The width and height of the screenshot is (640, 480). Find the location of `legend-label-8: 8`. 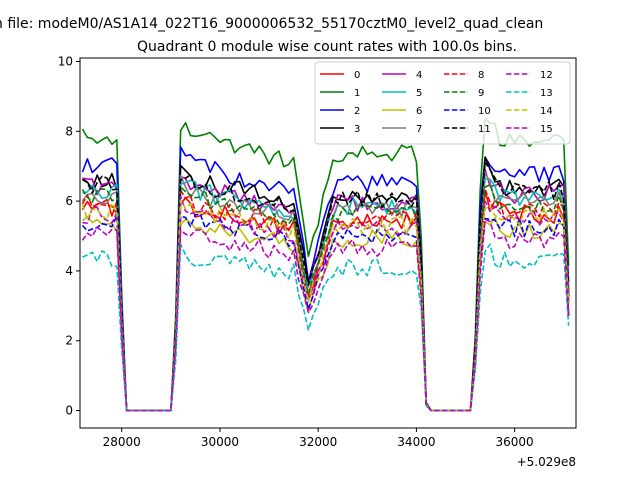

legend-label-8: 8 is located at coordinates (481, 75).